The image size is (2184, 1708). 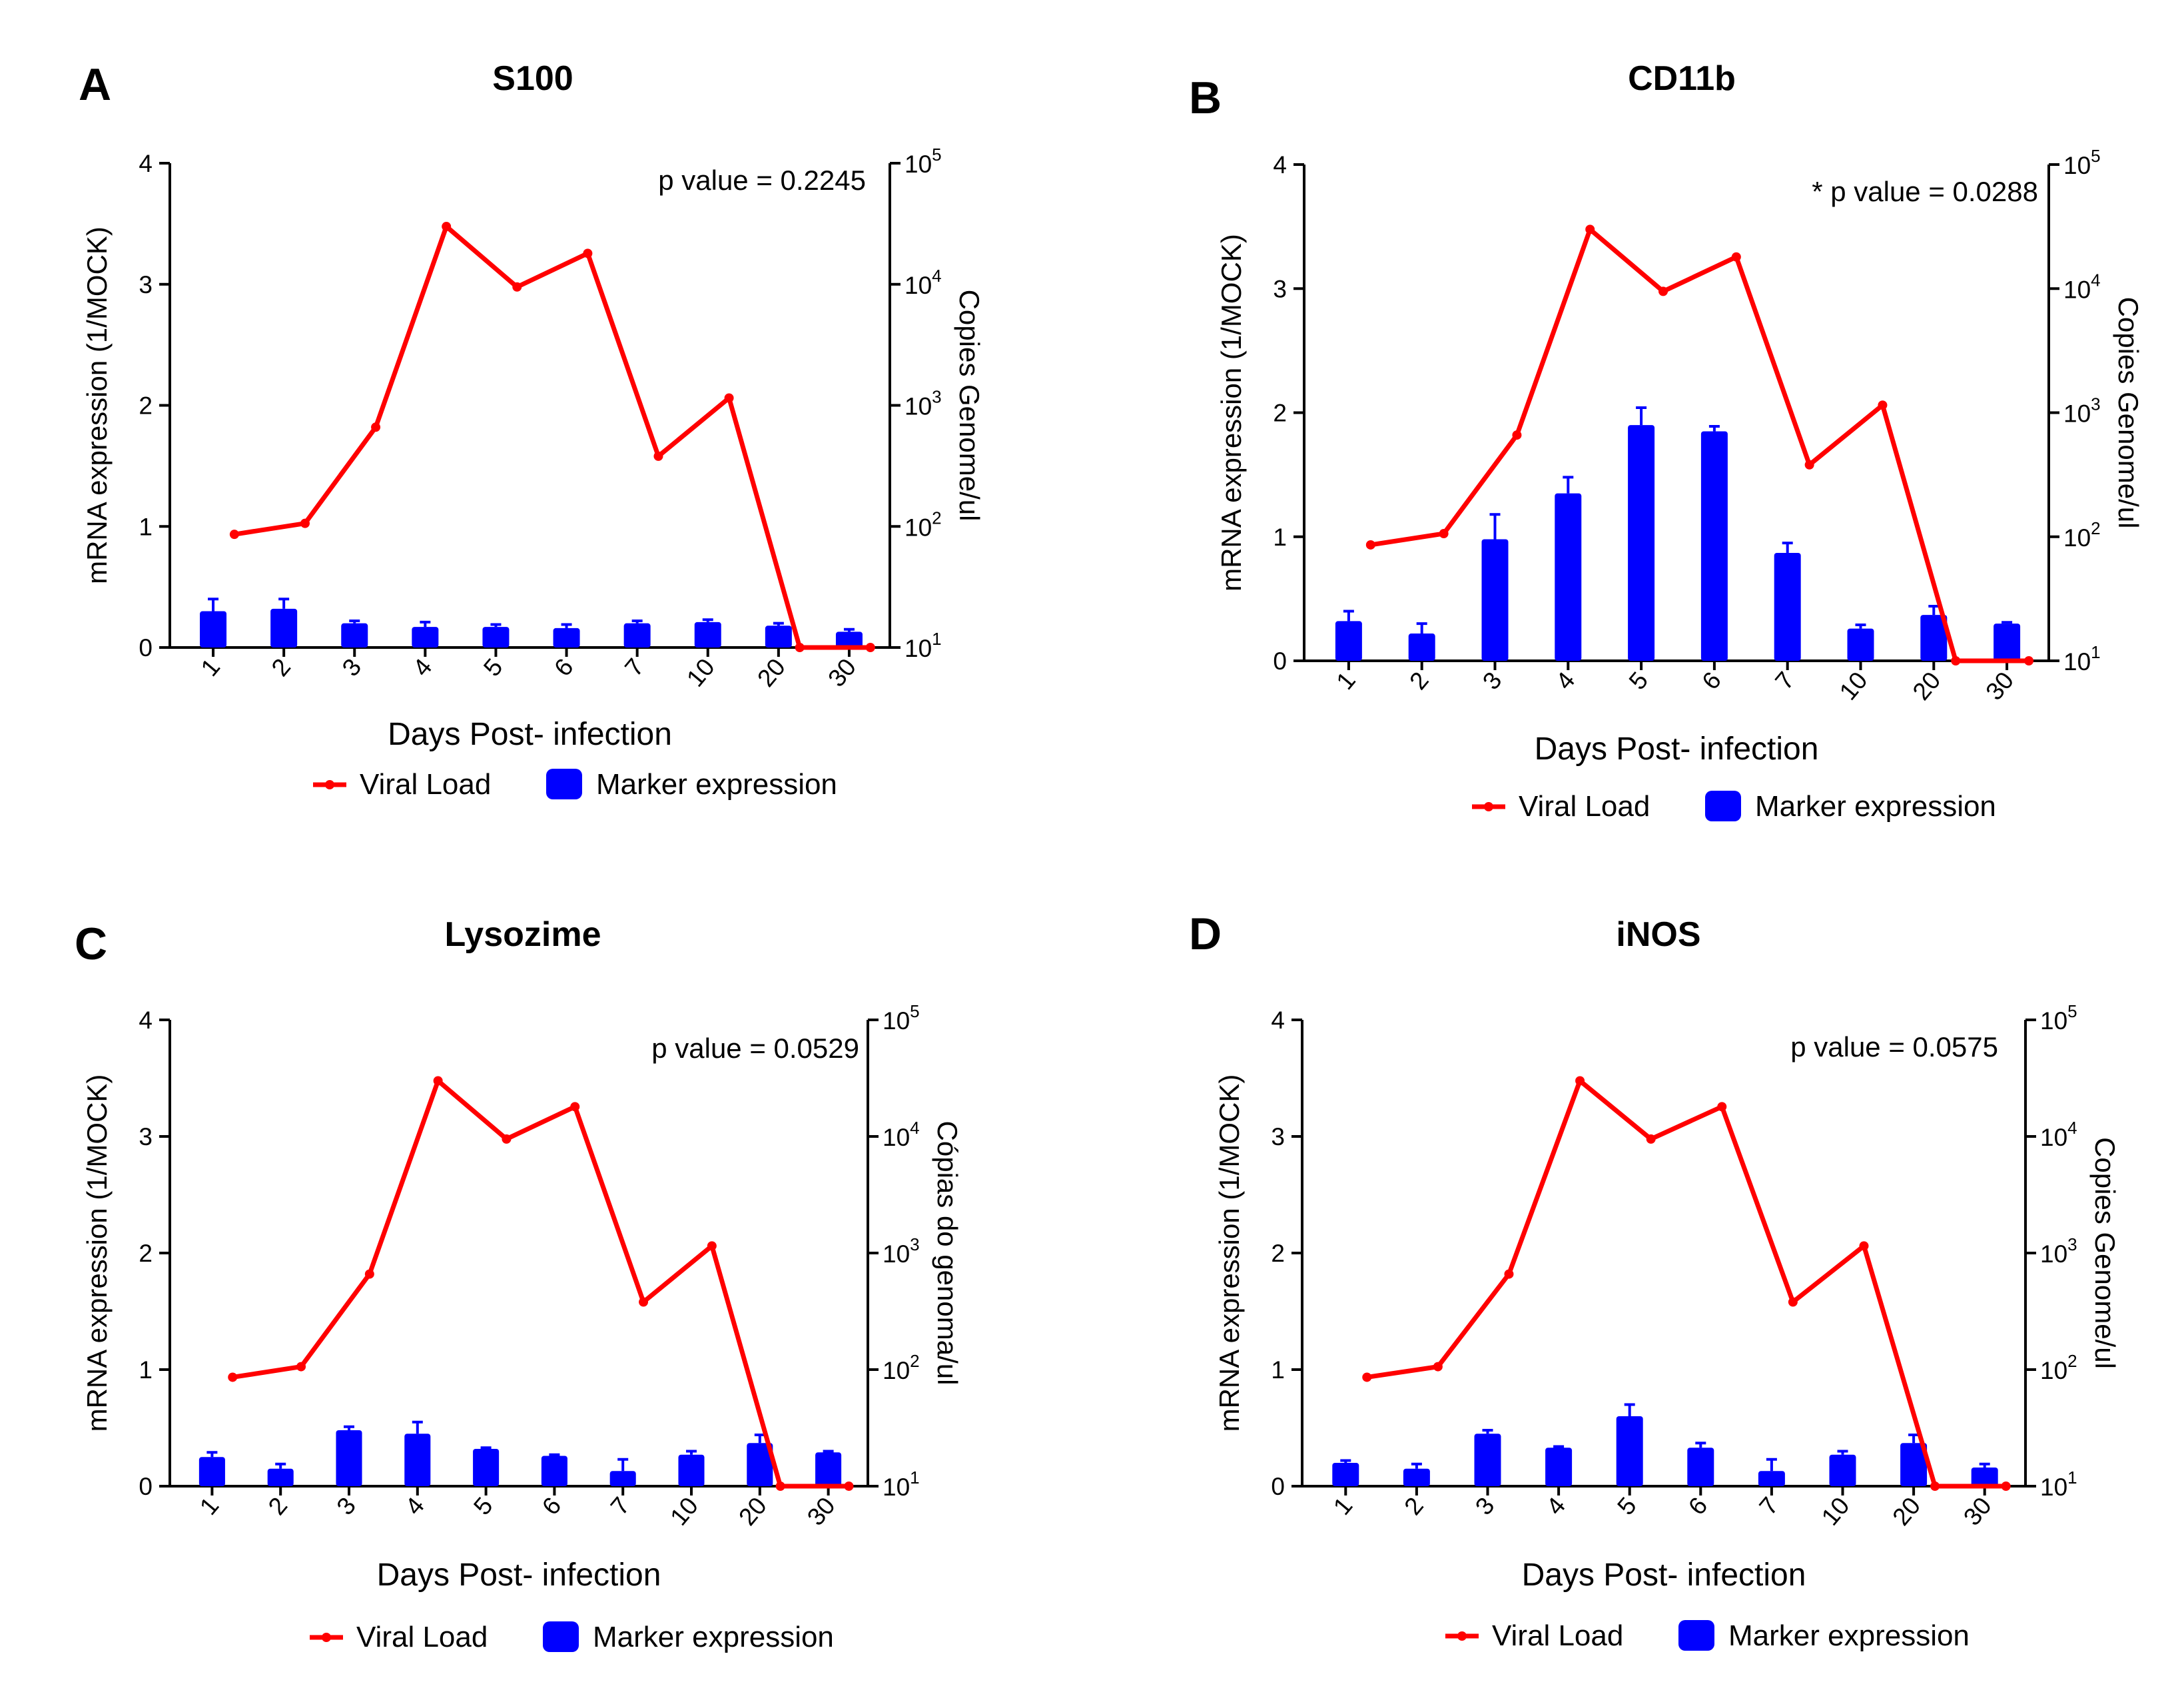 I want to click on panel-letter: C, so click(x=91, y=944).